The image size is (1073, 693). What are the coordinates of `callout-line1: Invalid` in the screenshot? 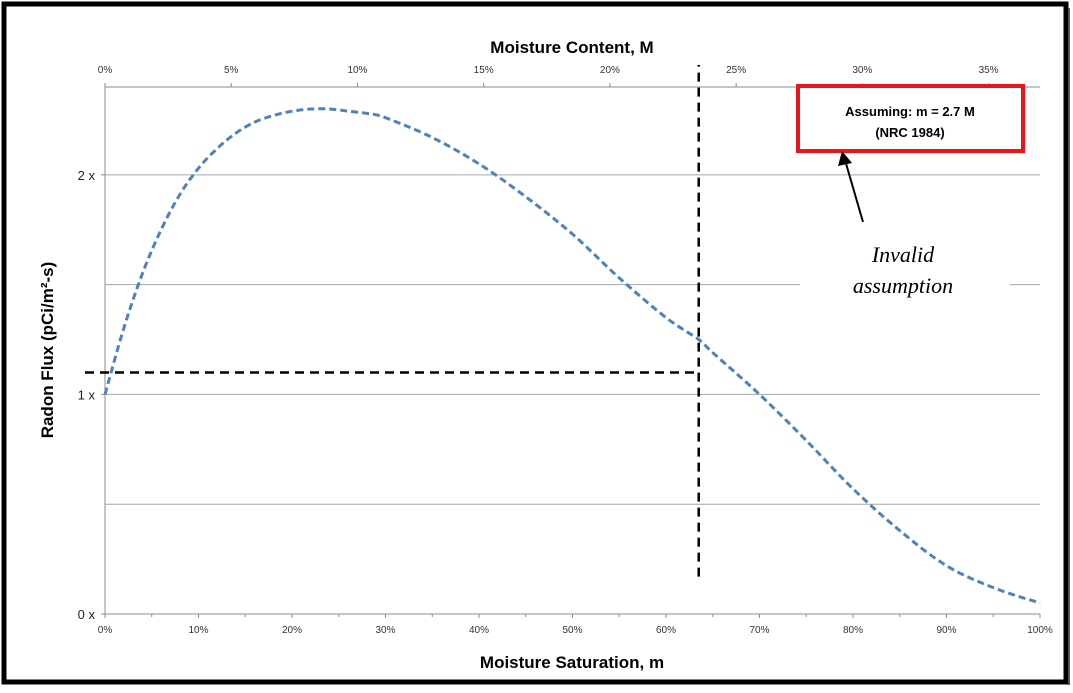 It's located at (903, 254).